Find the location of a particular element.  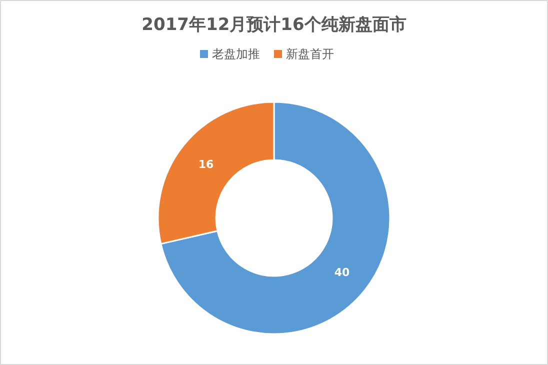

chart-title: 2017年12月预计16个纯新盘面市 is located at coordinates (274, 25).